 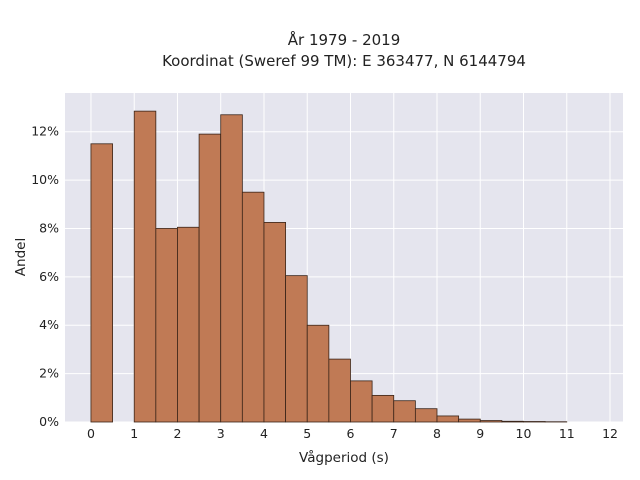 I want to click on x-tick-label: 6, so click(x=351, y=433).